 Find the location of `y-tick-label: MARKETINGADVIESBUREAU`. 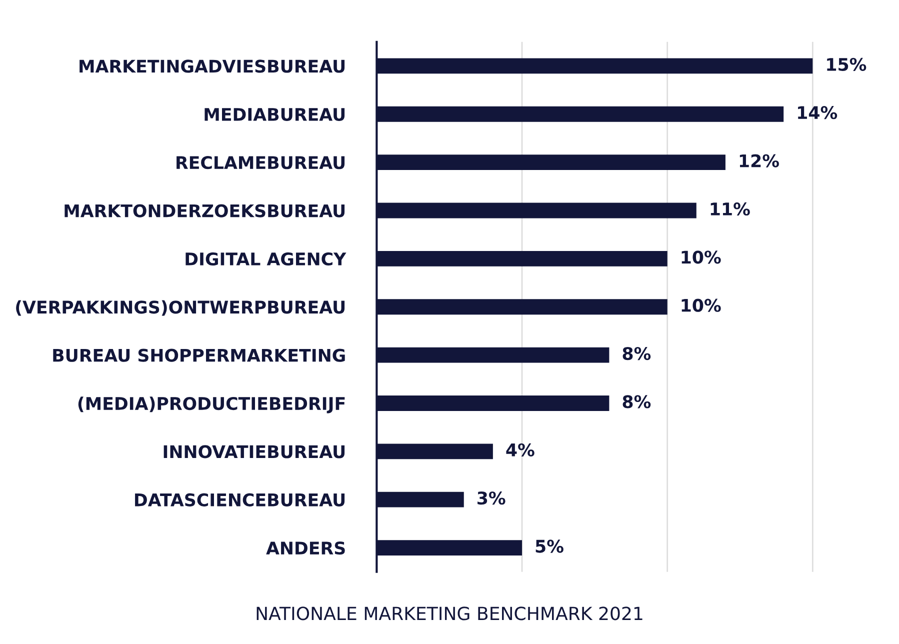

y-tick-label: MARKETINGADVIESBUREAU is located at coordinates (212, 66).